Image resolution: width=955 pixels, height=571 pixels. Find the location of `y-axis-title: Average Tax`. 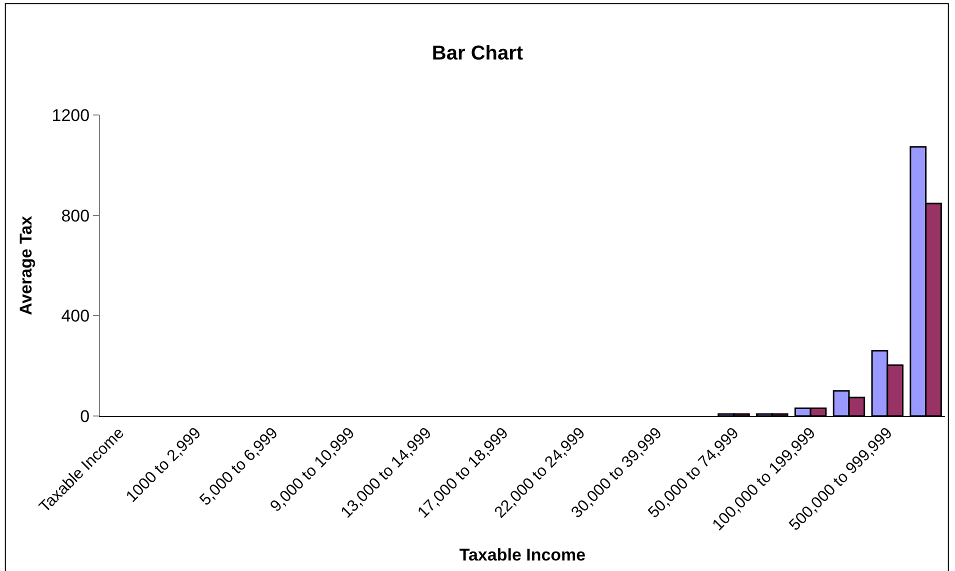

y-axis-title: Average Tax is located at coordinates (26, 265).